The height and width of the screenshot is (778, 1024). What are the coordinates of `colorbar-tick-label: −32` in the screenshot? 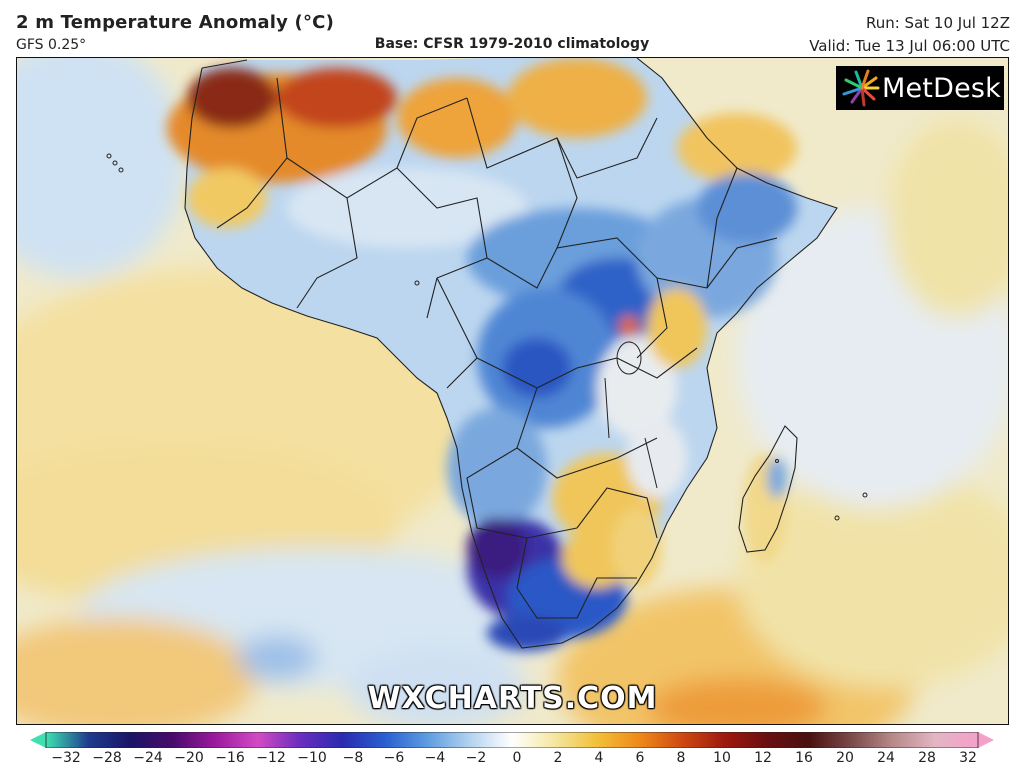 It's located at (66, 758).